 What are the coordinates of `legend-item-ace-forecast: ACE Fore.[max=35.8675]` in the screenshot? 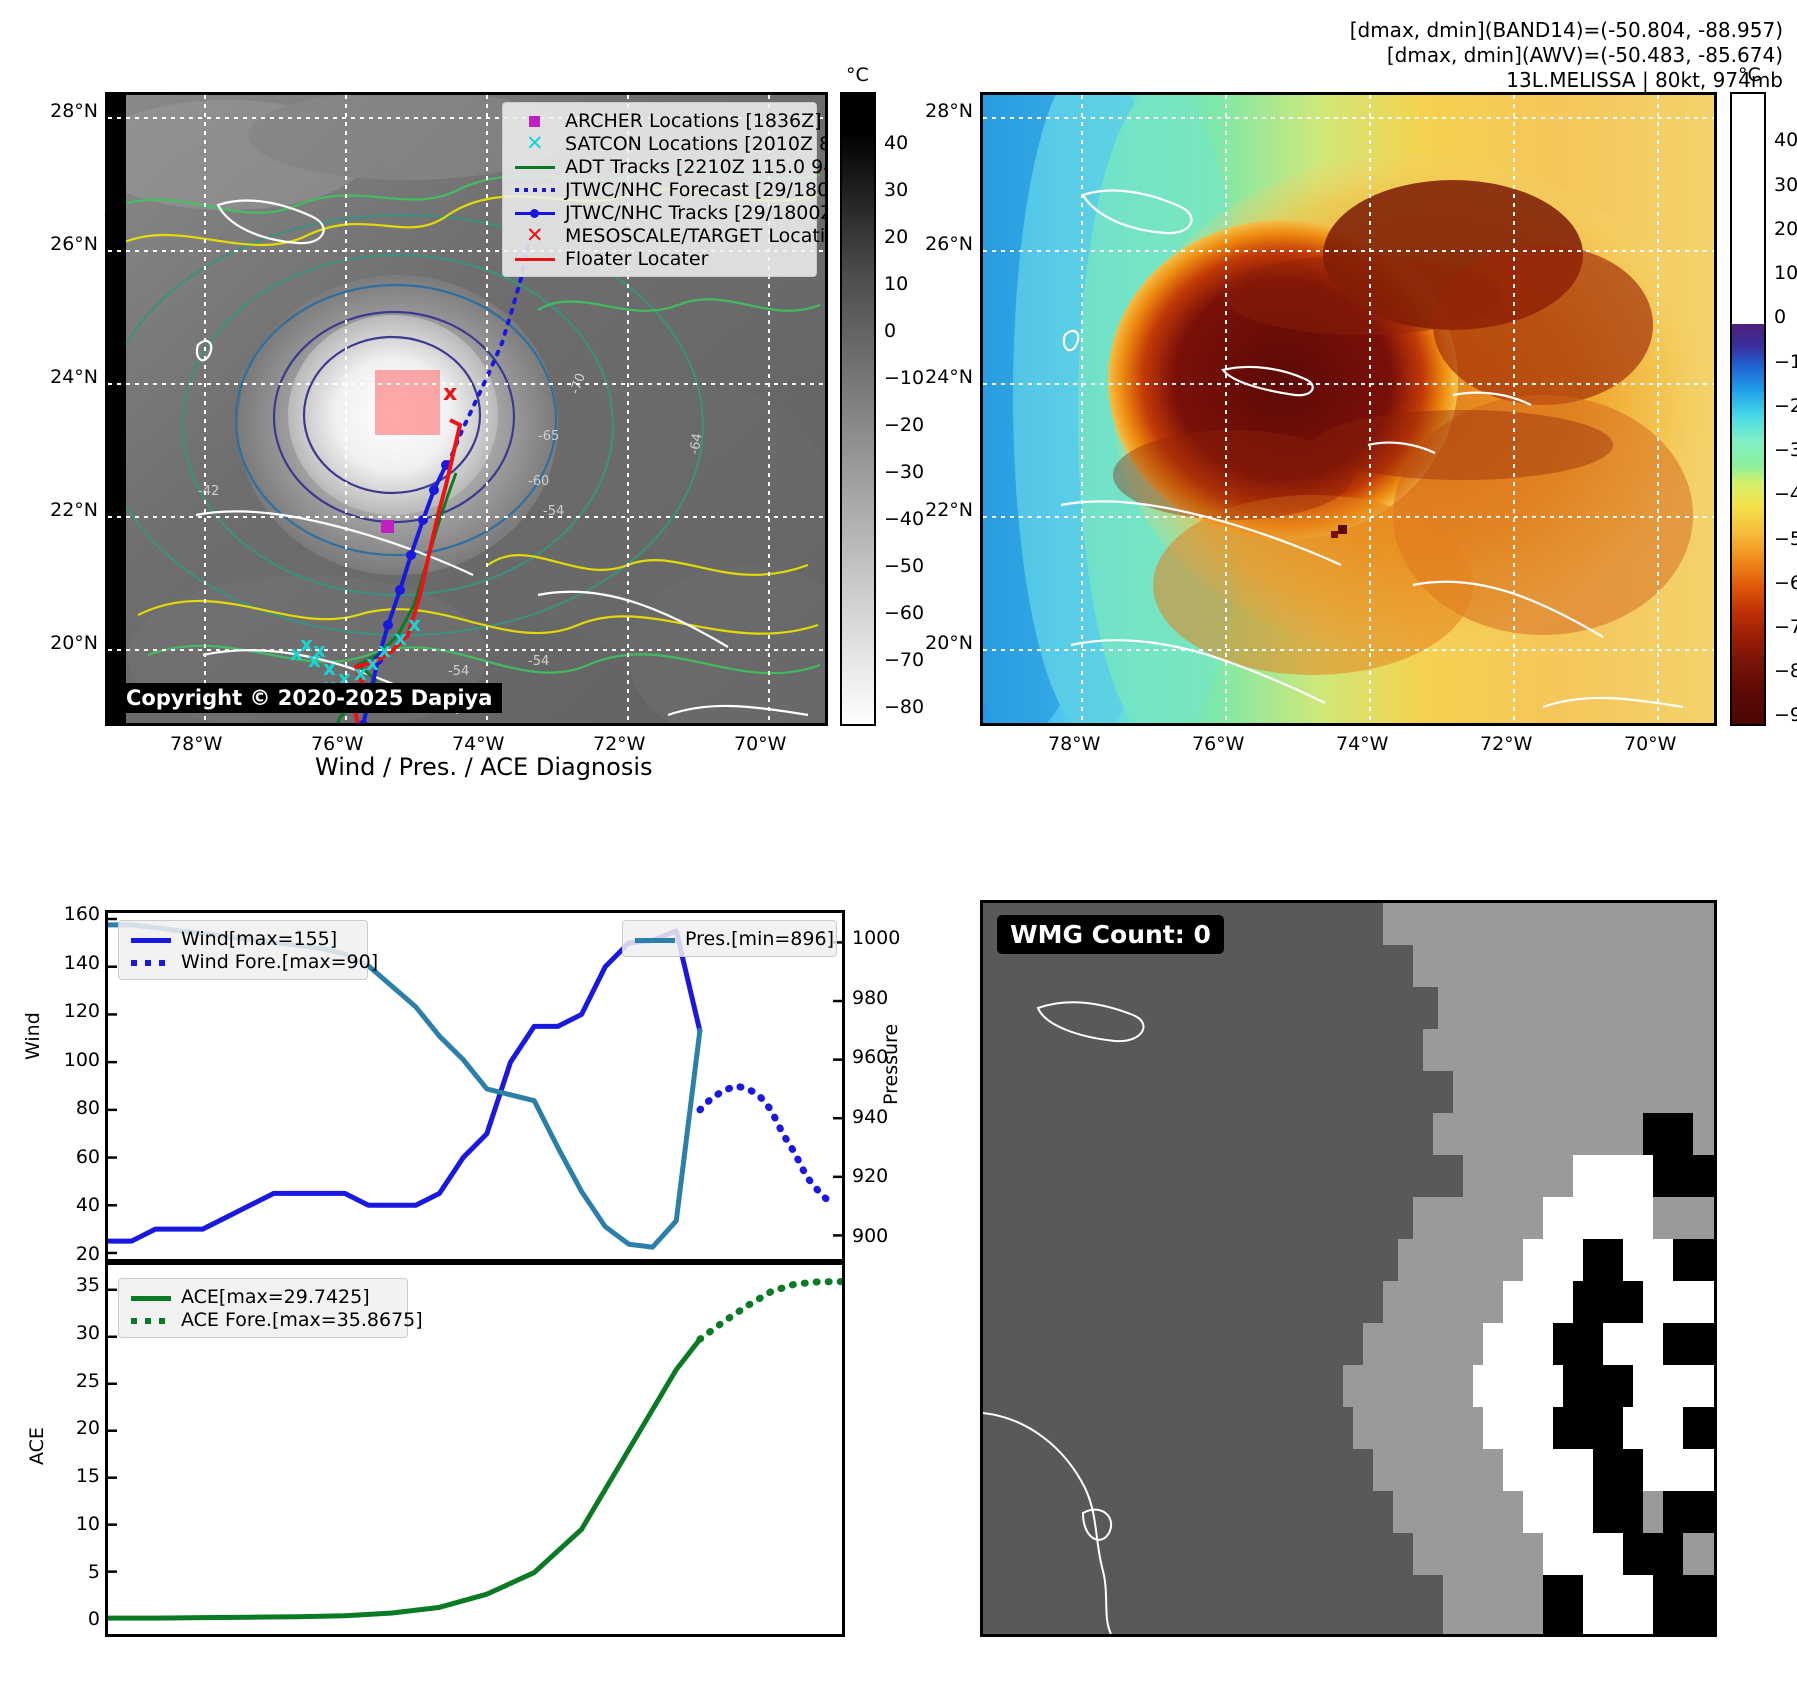 It's located at (276, 1319).